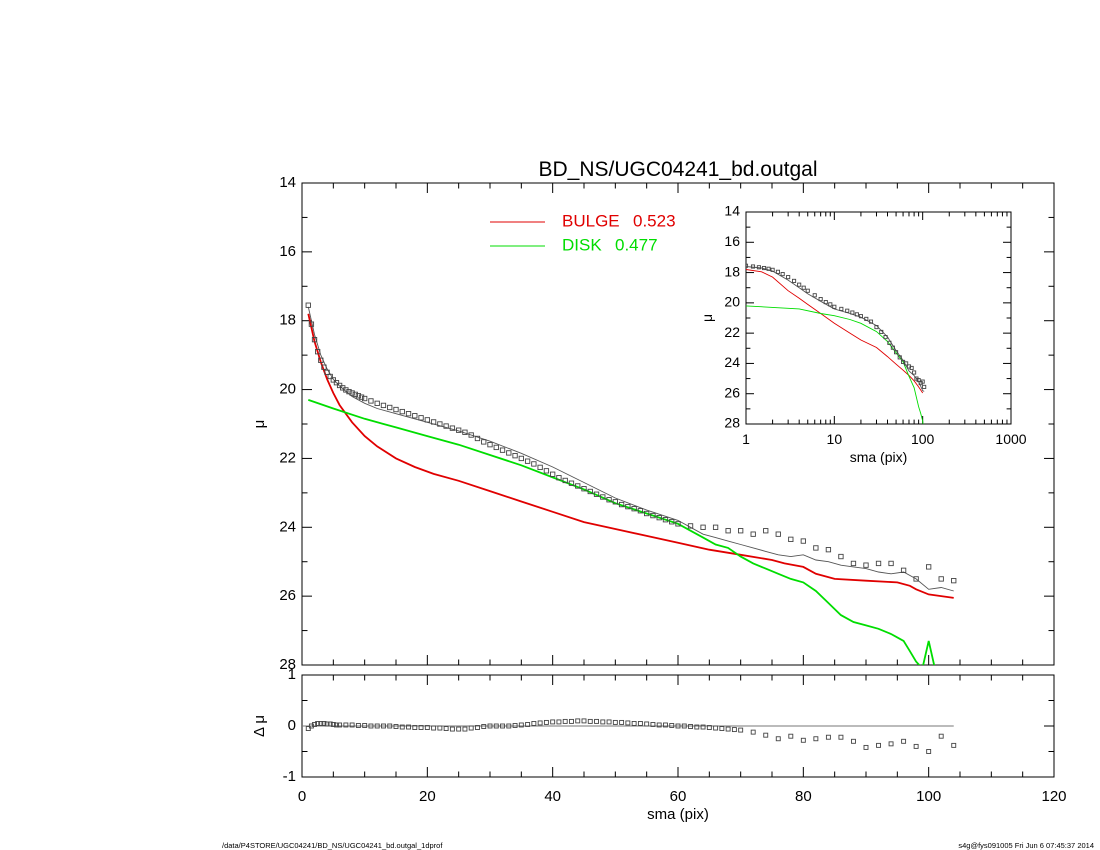 The height and width of the screenshot is (850, 1100). Describe the element at coordinates (287, 182) in the screenshot. I see `y-tick-label: 14` at that location.